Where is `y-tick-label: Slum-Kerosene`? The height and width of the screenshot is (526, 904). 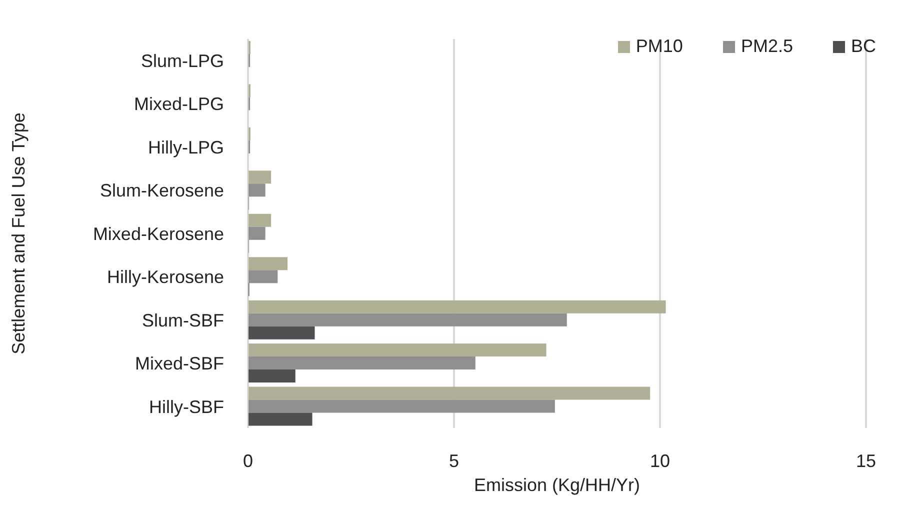 y-tick-label: Slum-Kerosene is located at coordinates (162, 190).